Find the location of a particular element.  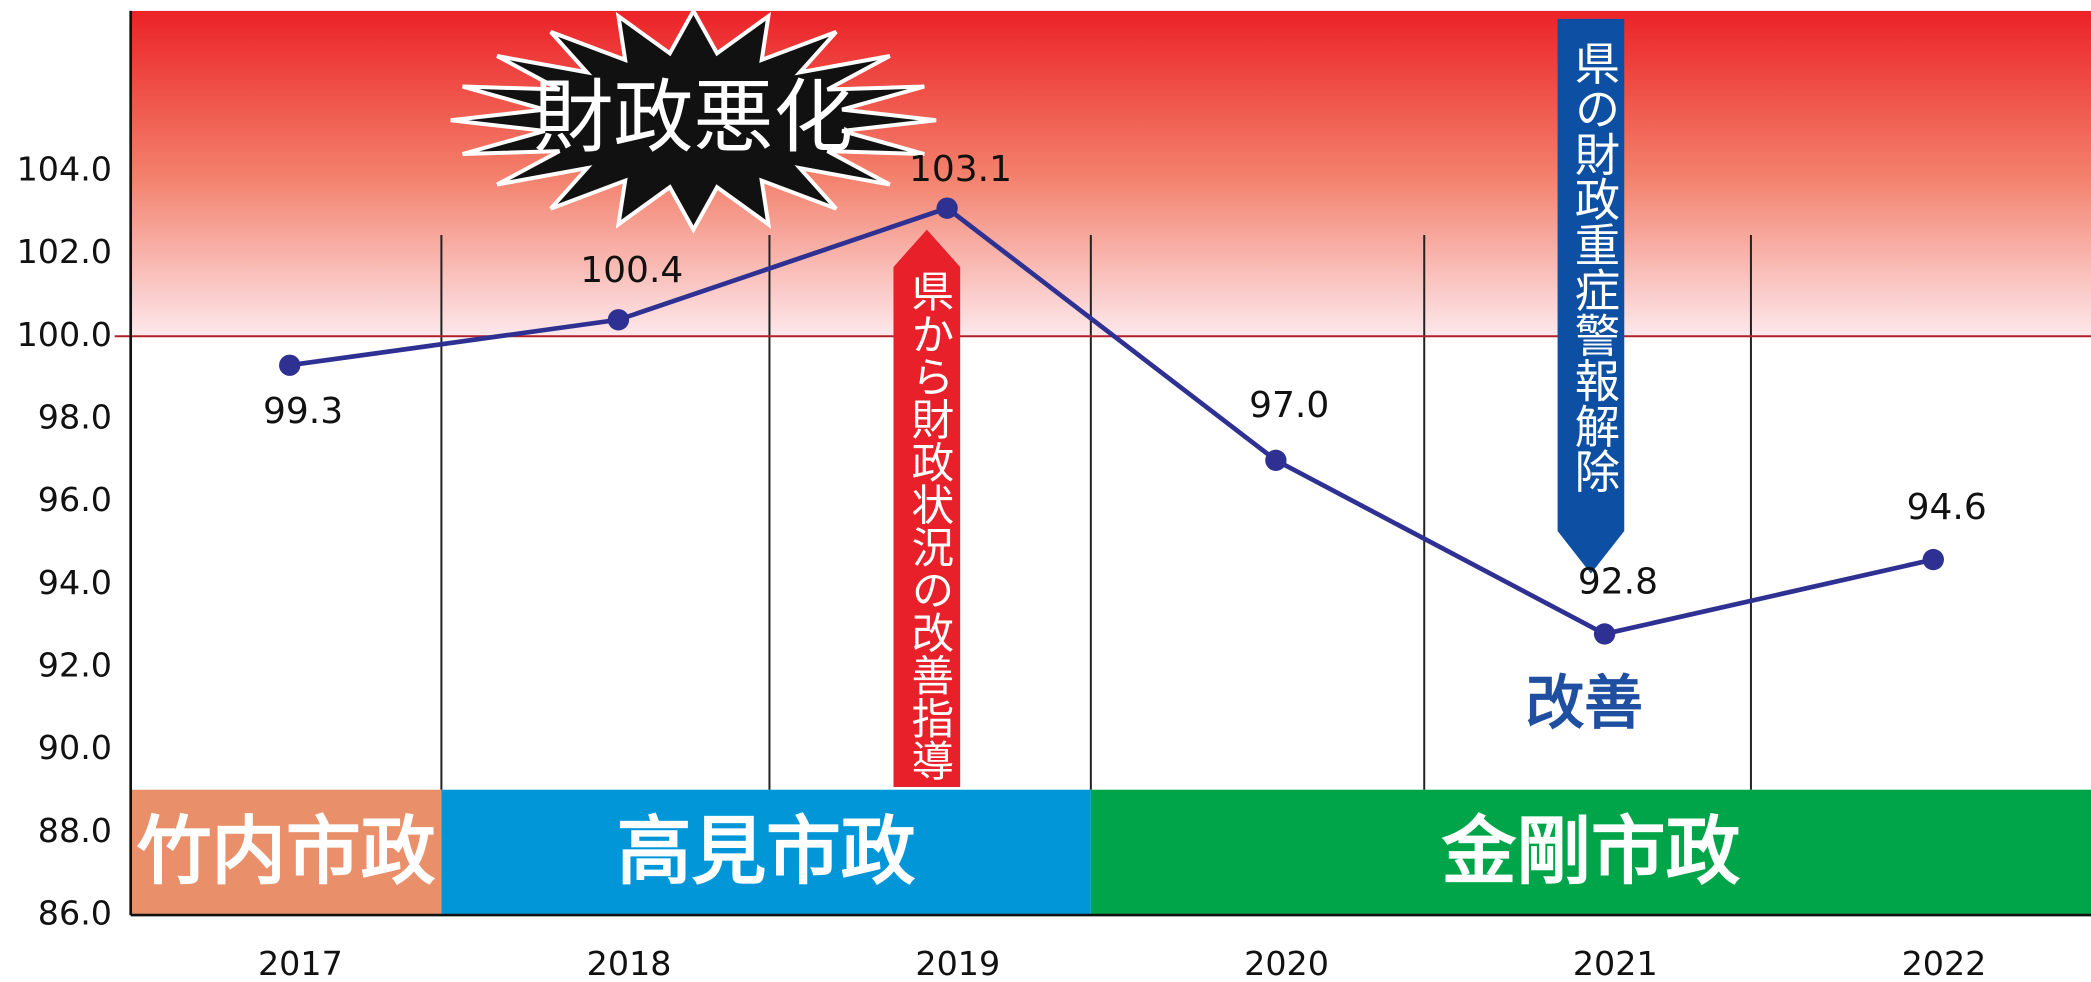

data-label: 100.4 is located at coordinates (631, 270).